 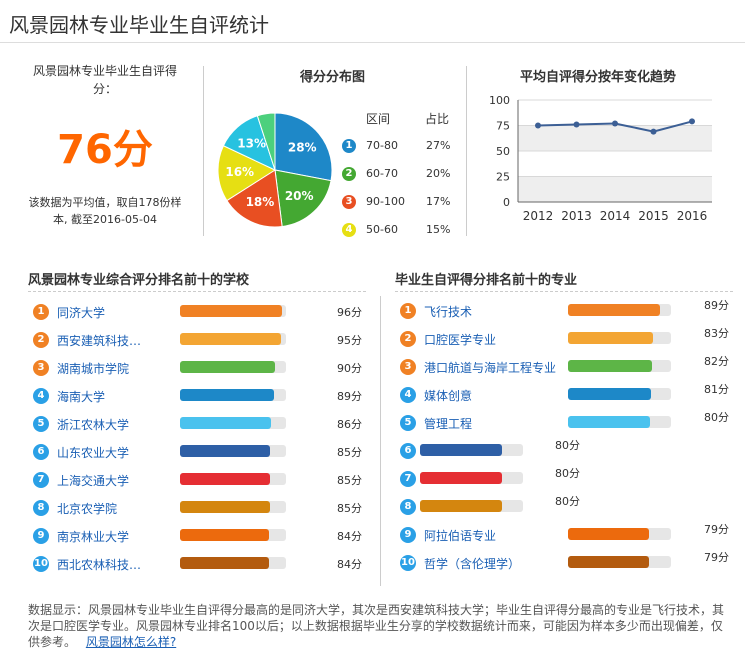 I want to click on major-name-link: 管理工程, so click(x=448, y=424).